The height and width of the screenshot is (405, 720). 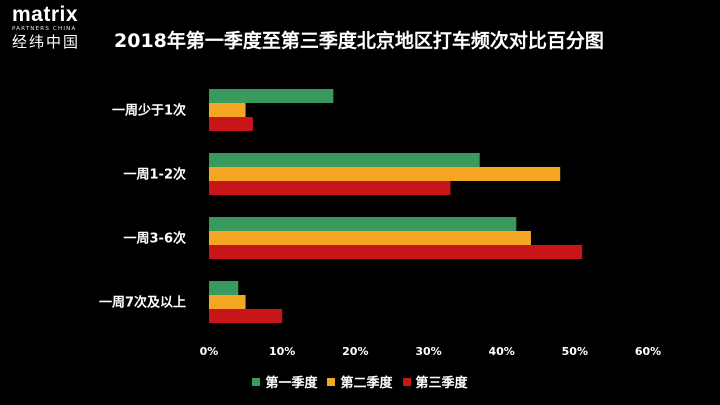 What do you see at coordinates (501, 351) in the screenshot?
I see `x-tick-label: 40%` at bounding box center [501, 351].